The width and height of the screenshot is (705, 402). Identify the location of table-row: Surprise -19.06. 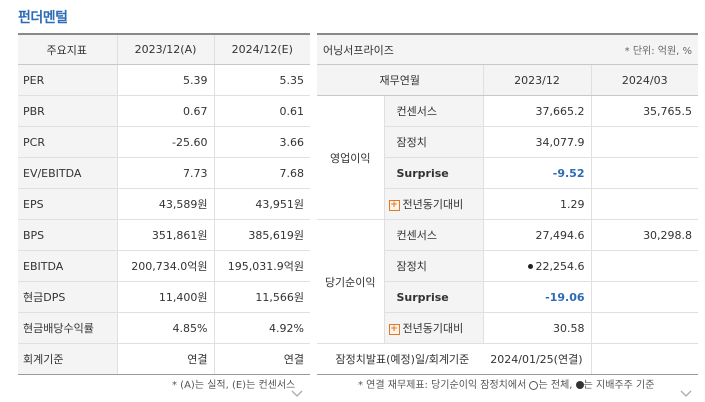
(508, 297).